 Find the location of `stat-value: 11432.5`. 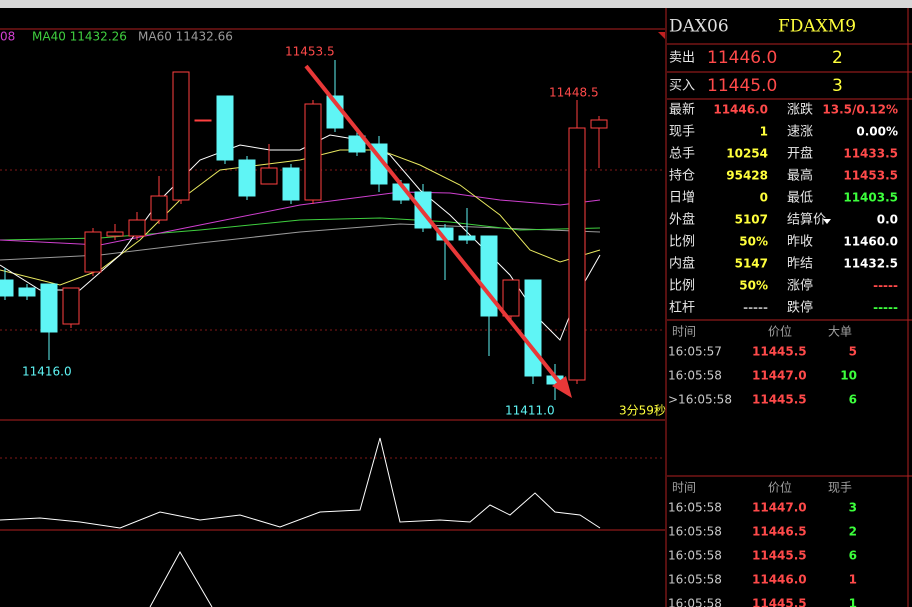

stat-value: 11432.5 is located at coordinates (870, 264).